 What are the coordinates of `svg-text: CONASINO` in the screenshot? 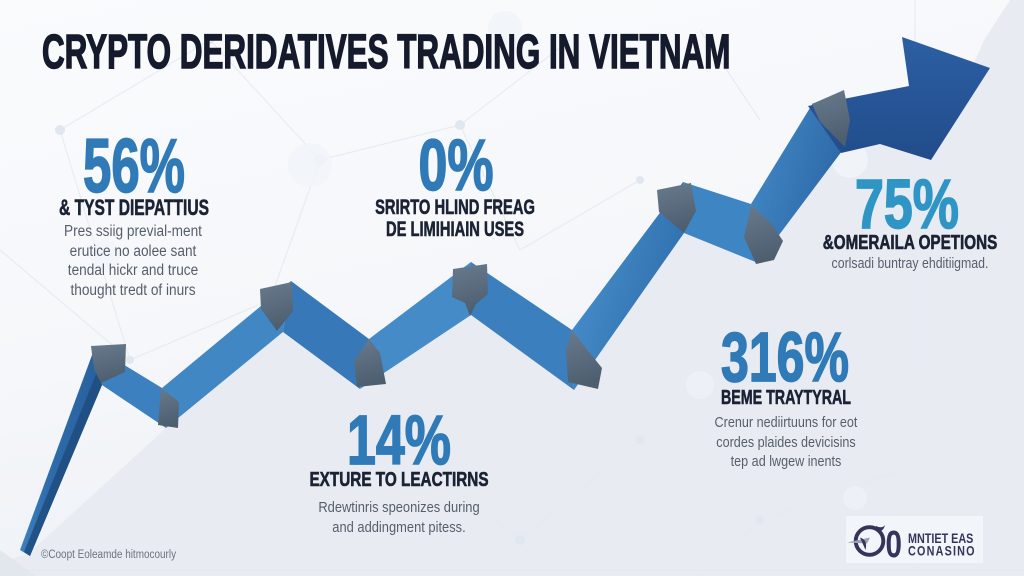 It's located at (942, 550).